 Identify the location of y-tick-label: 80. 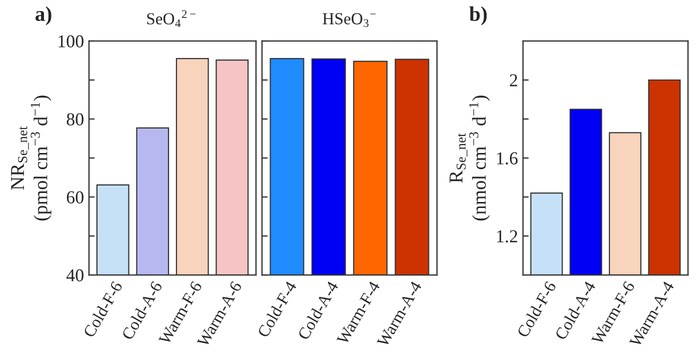
(75, 119).